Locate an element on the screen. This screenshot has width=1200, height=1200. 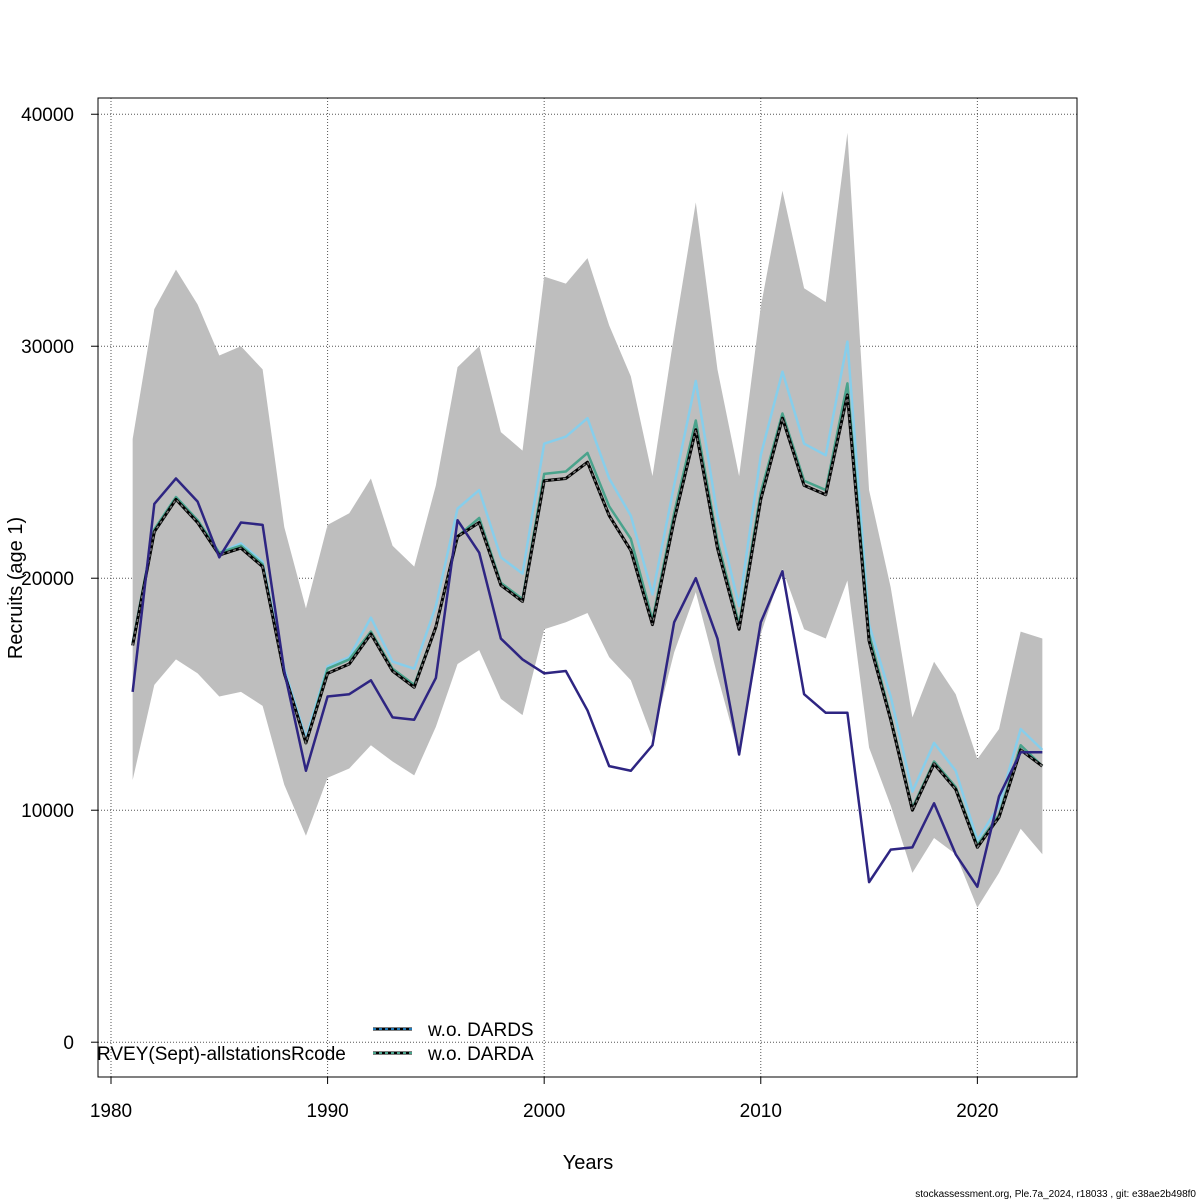
y-axis-title: Recruits (age 1) is located at coordinates (16, 588).